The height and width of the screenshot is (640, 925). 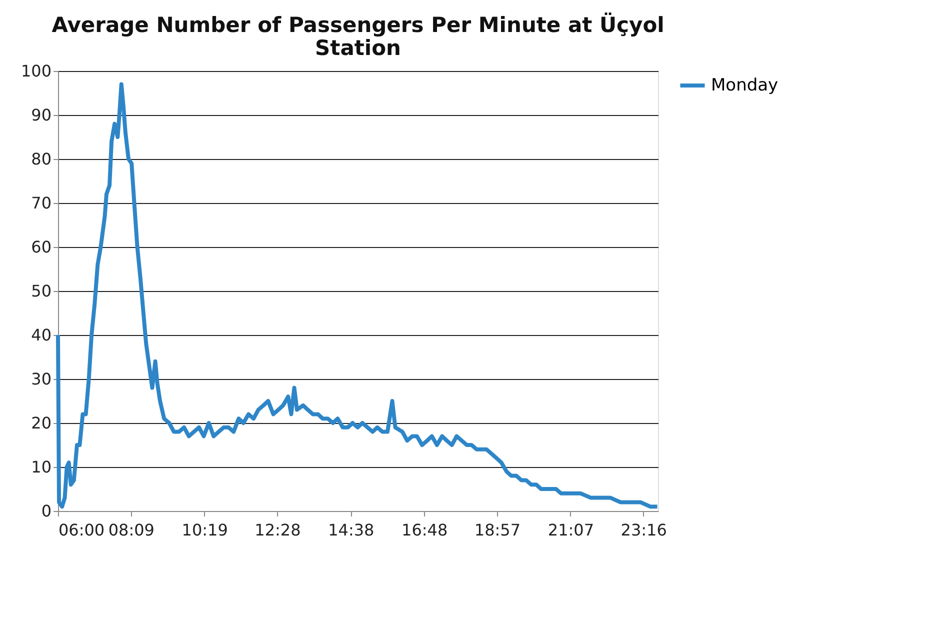 What do you see at coordinates (41, 423) in the screenshot?
I see `y-tick-label: 20` at bounding box center [41, 423].